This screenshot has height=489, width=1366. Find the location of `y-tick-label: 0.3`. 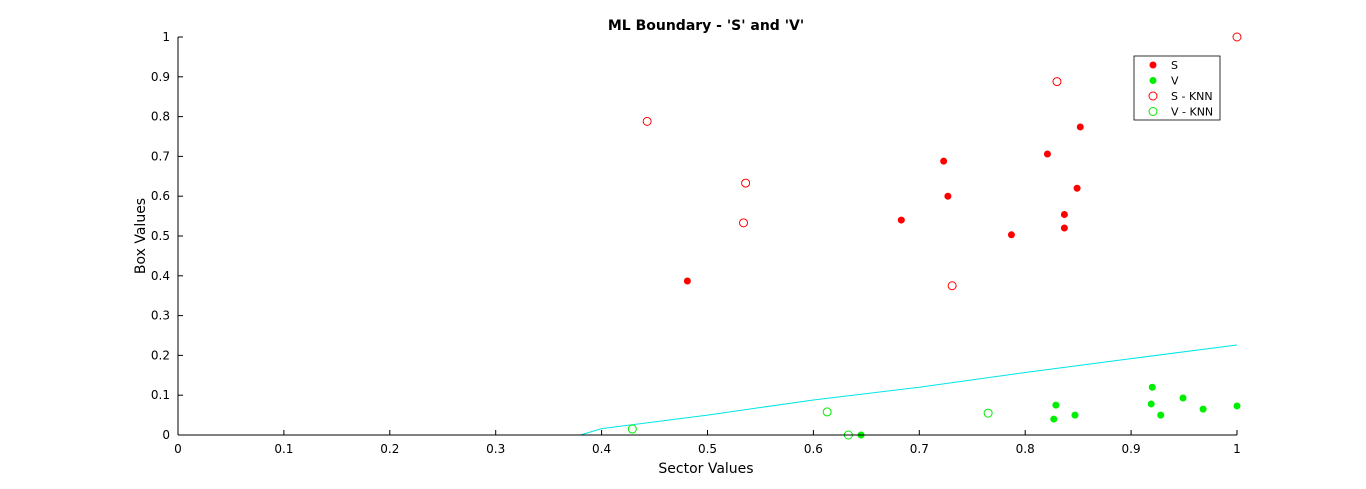

y-tick-label: 0.3 is located at coordinates (160, 316).